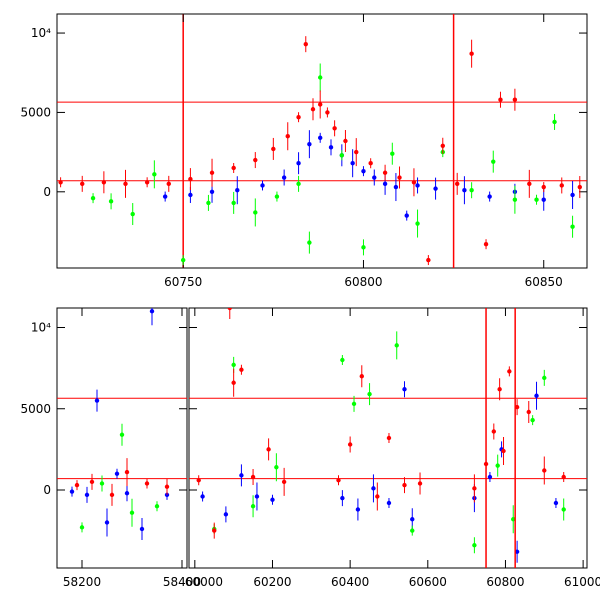 The width and height of the screenshot is (600, 600). What do you see at coordinates (204, 582) in the screenshot?
I see `x-tick-label: 60000` at bounding box center [204, 582].